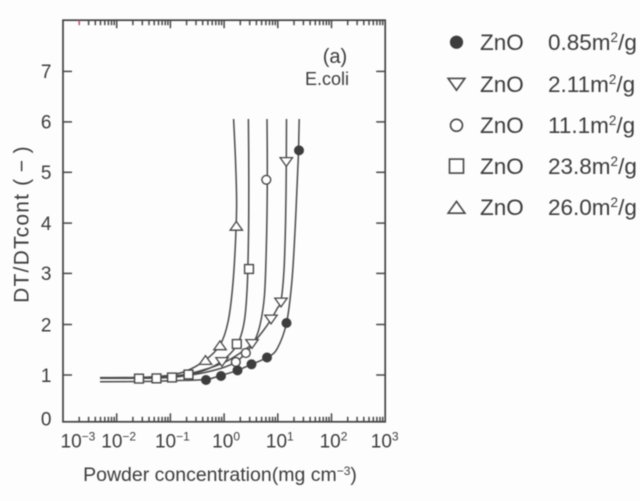 The width and height of the screenshot is (640, 501). What do you see at coordinates (280, 441) in the screenshot?
I see `svg-text: 10¹` at bounding box center [280, 441].